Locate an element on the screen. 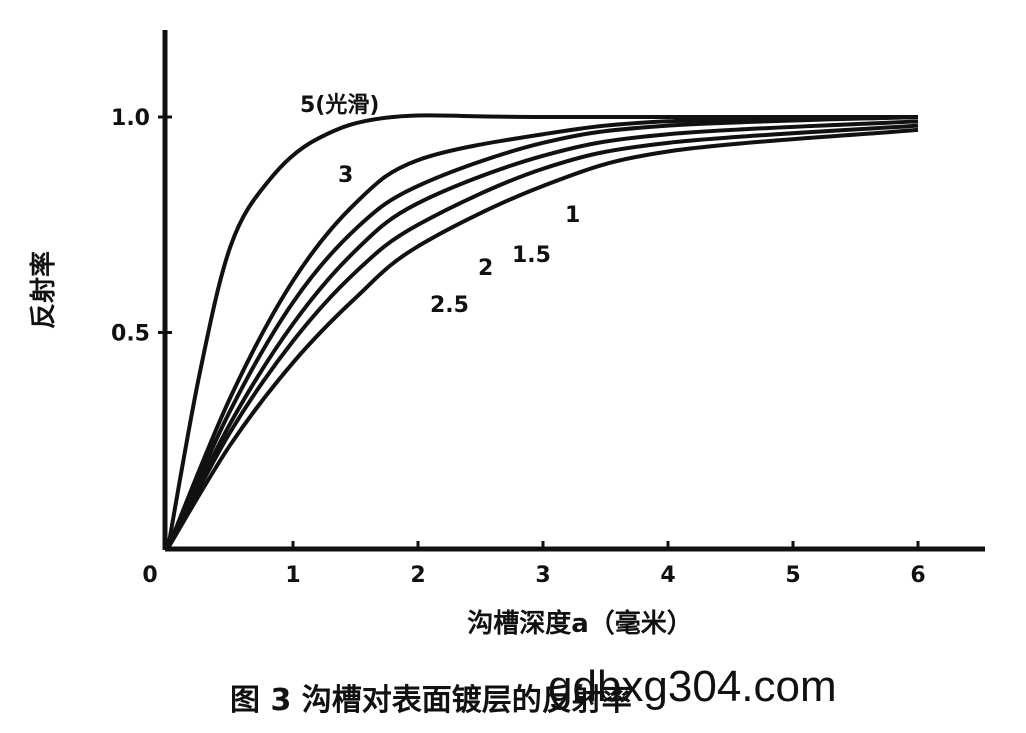 Image resolution: width=1026 pixels, height=733 pixels. x-tick-label: 5 is located at coordinates (792, 575).